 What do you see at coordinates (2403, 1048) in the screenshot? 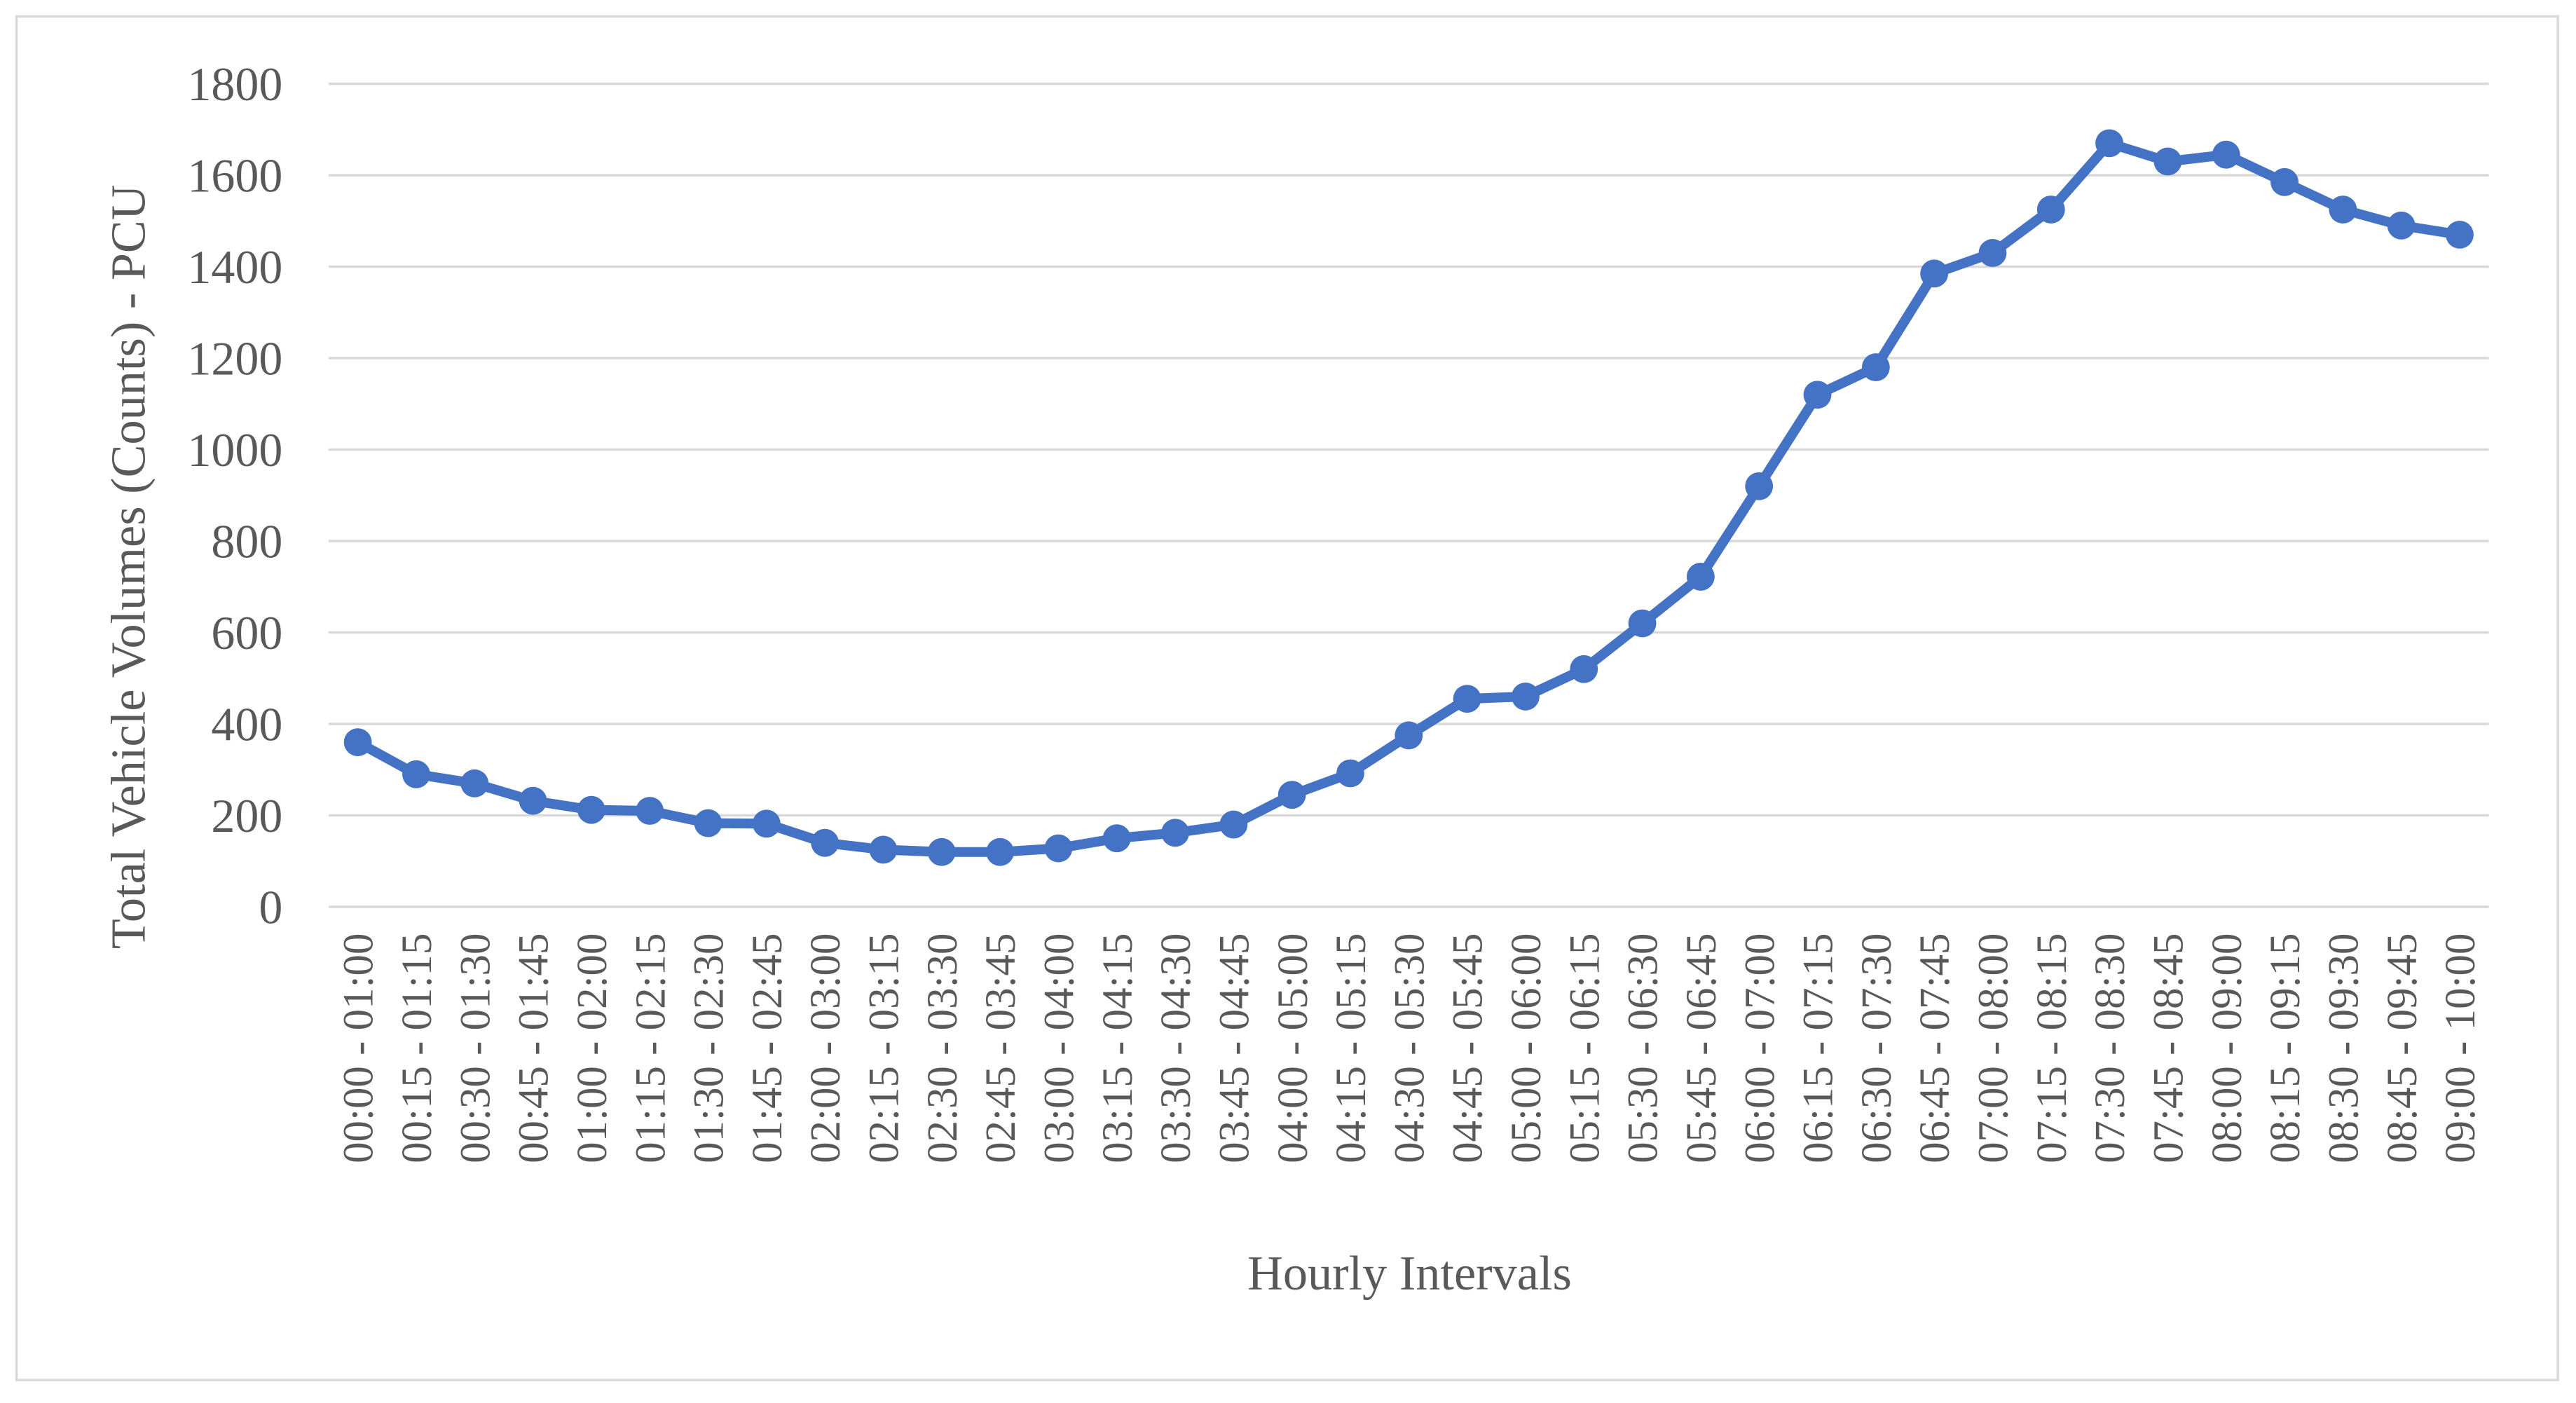
I see `x-tick-label: 08:45 - 09:45` at bounding box center [2403, 1048].